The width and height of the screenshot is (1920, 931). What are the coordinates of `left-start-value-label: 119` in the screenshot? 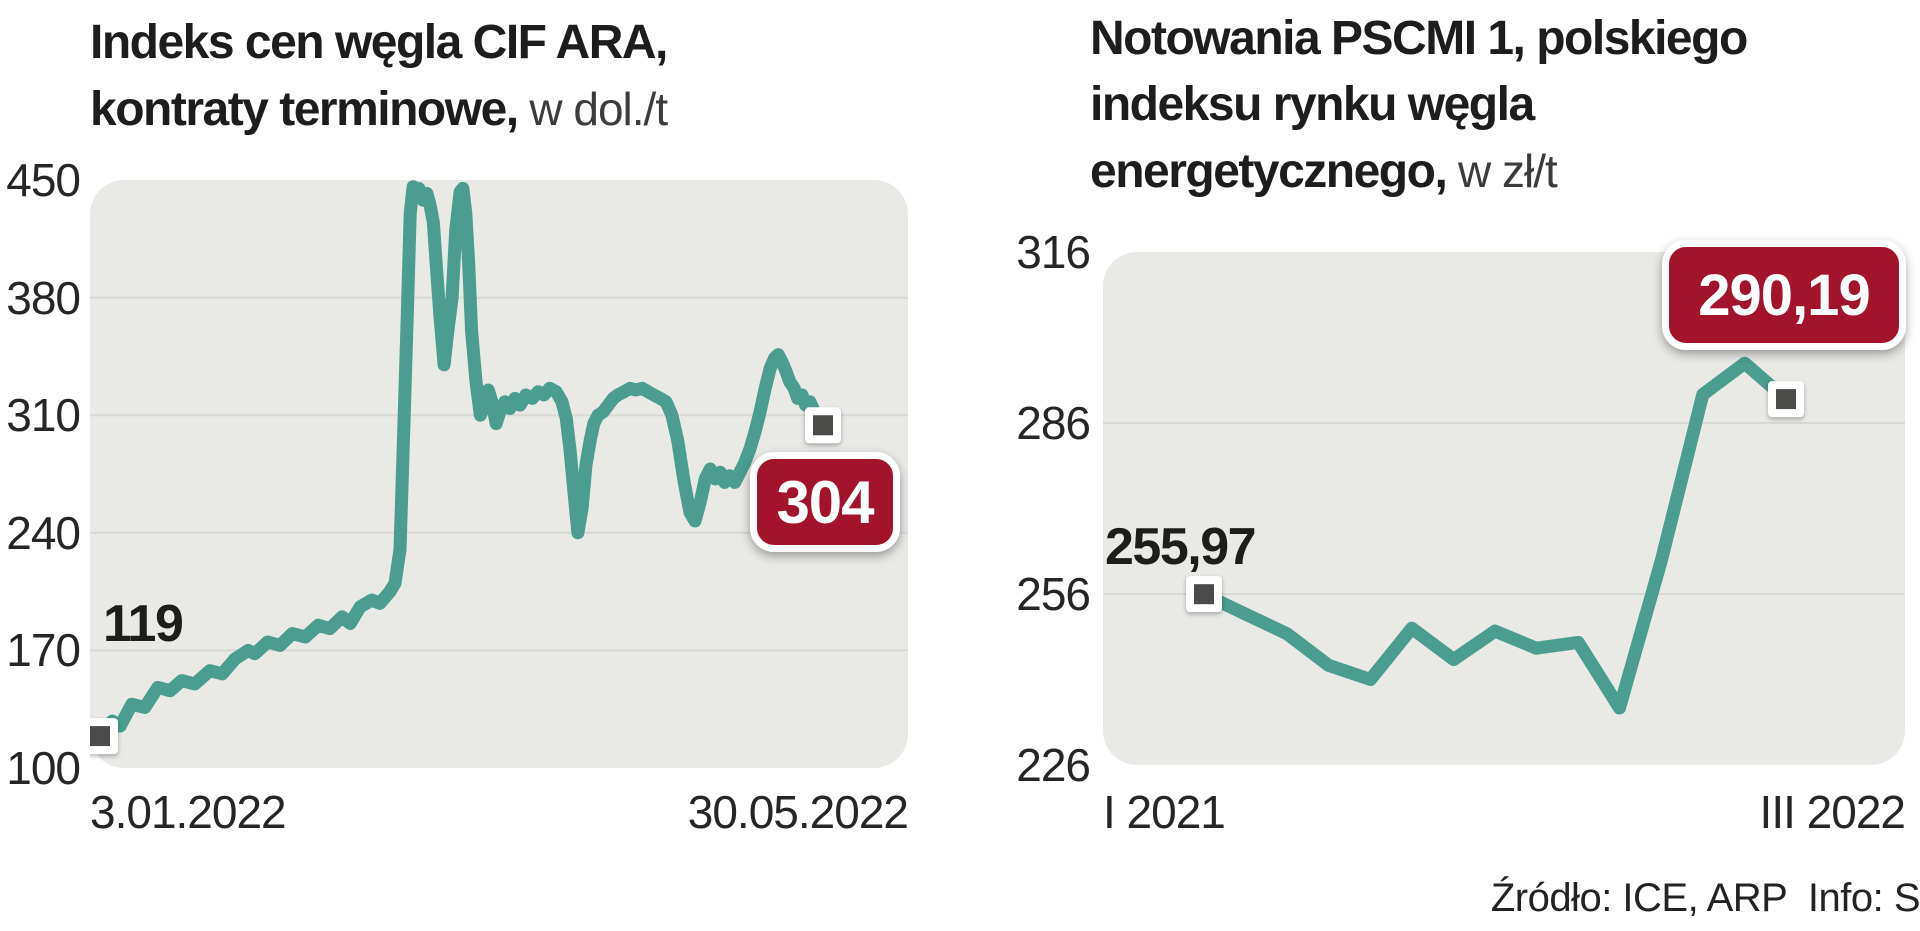 It's located at (143, 624).